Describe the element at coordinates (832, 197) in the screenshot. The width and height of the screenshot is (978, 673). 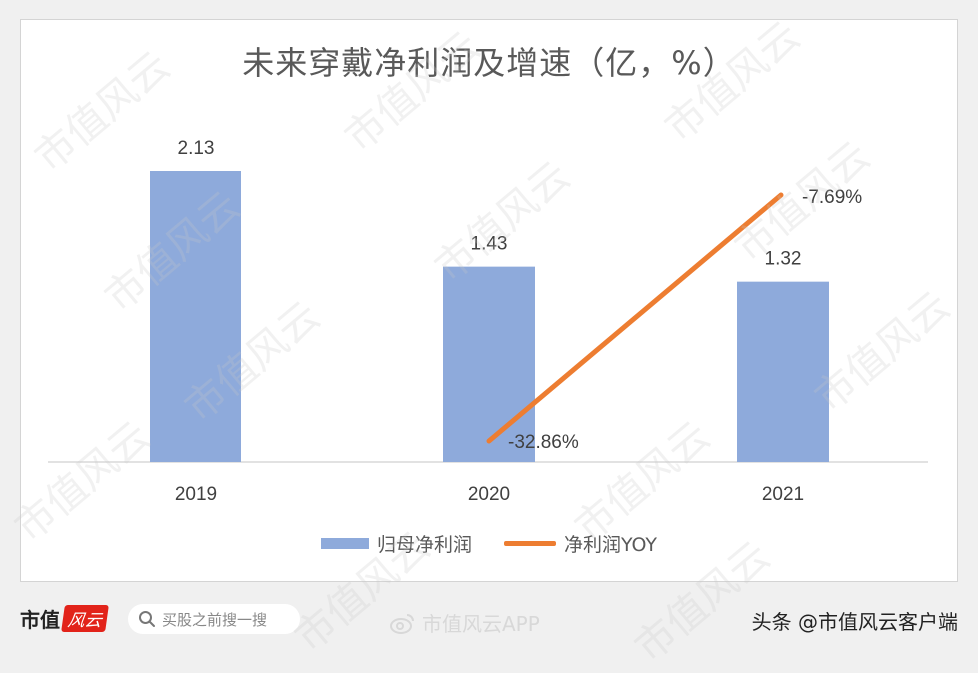
I see `yoy-label-2021: -7.69%` at that location.